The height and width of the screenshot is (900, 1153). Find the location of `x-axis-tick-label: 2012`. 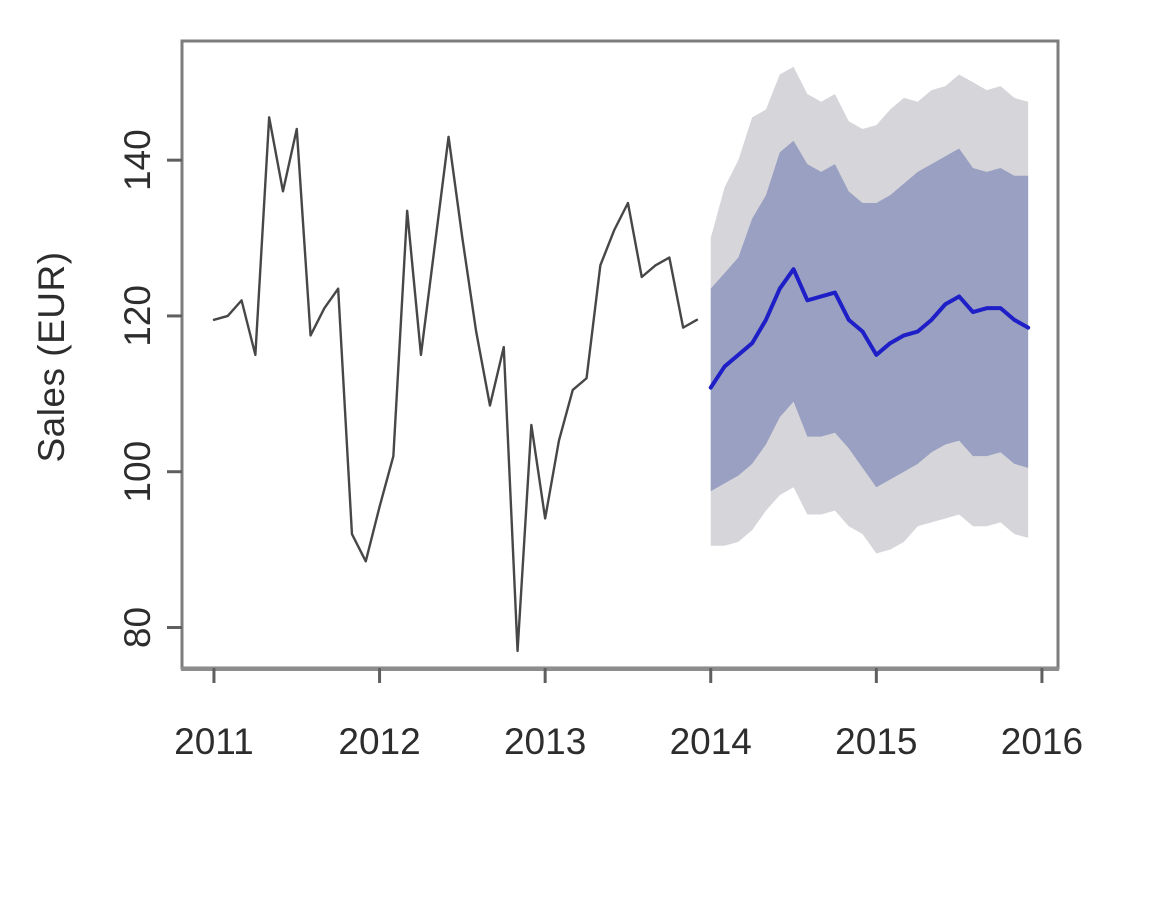

x-axis-tick-label: 2012 is located at coordinates (379, 741).